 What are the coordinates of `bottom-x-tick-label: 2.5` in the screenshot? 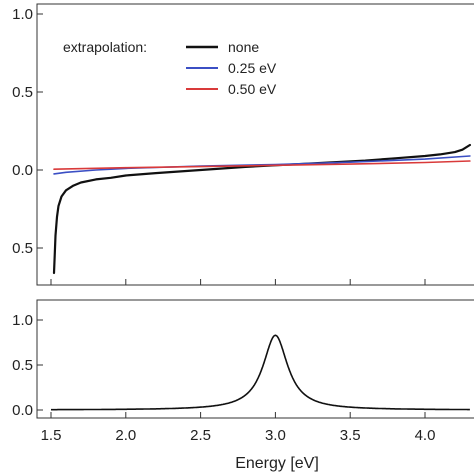 It's located at (200, 435).